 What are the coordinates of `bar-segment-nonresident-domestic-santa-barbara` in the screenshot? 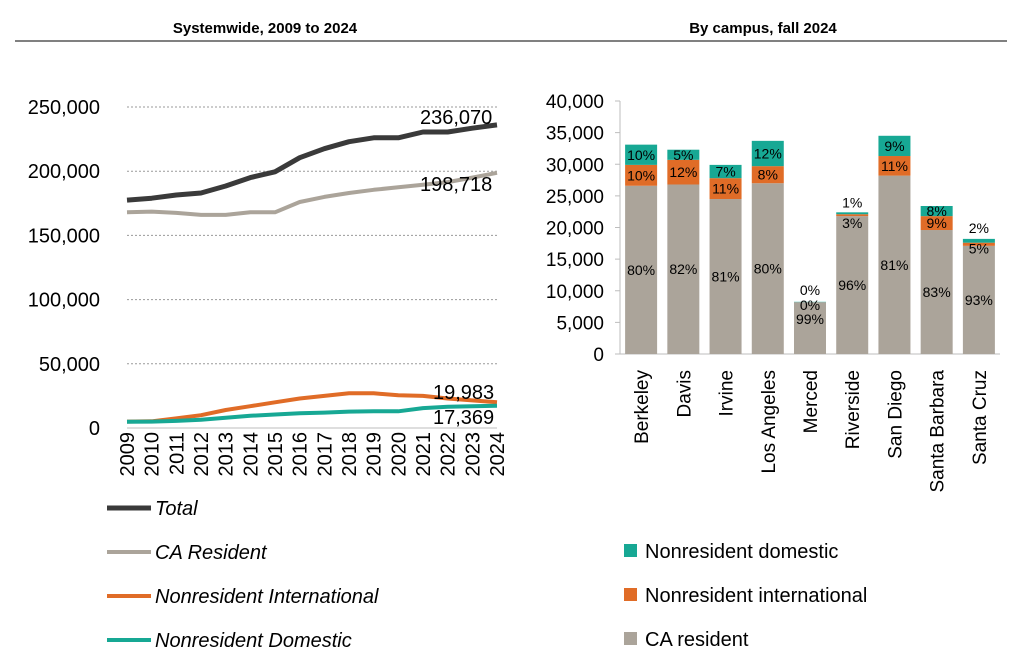 It's located at (936, 211).